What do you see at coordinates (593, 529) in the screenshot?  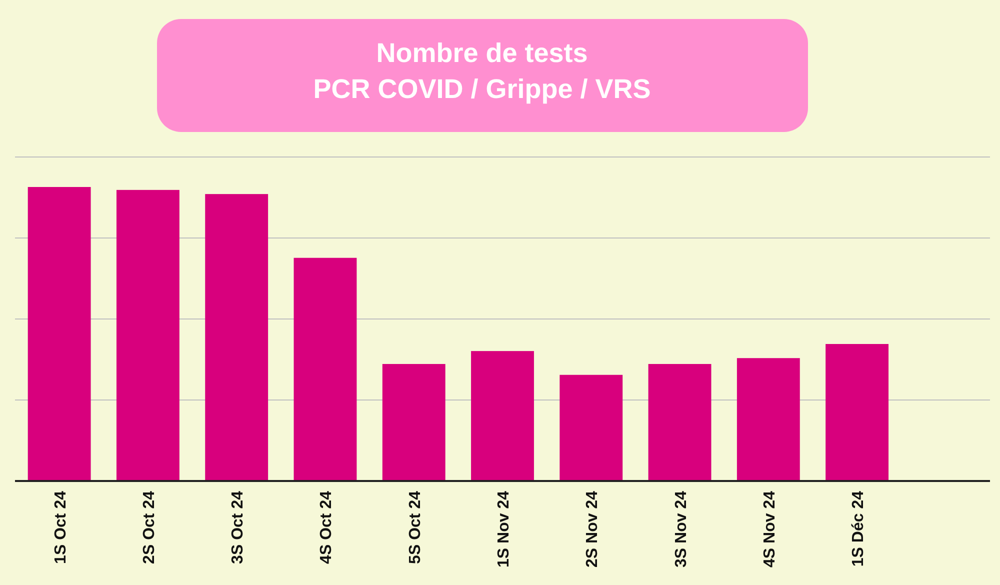 I see `x-tick-label: 2S Nov 24` at bounding box center [593, 529].